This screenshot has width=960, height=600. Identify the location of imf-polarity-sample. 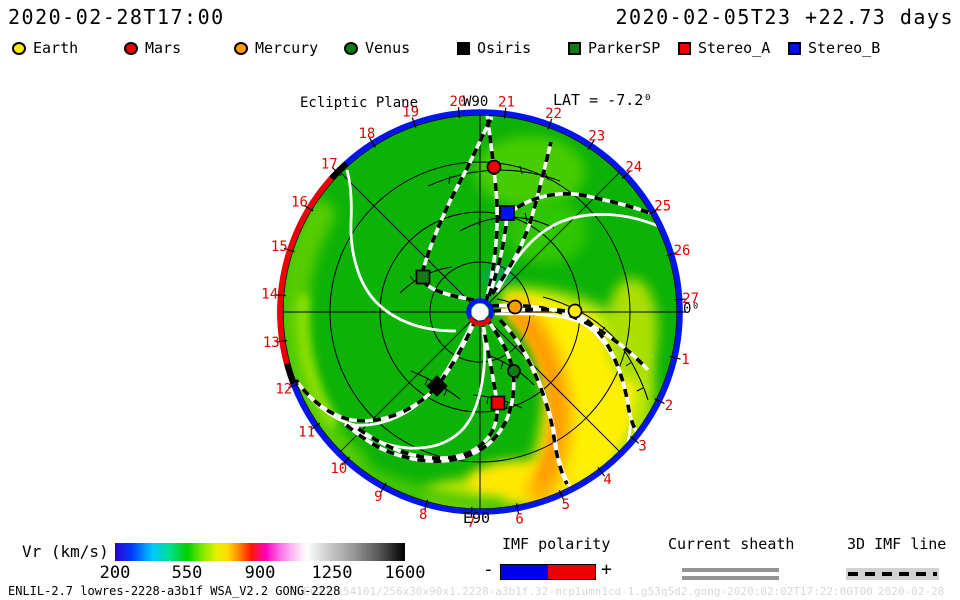
(548, 572).